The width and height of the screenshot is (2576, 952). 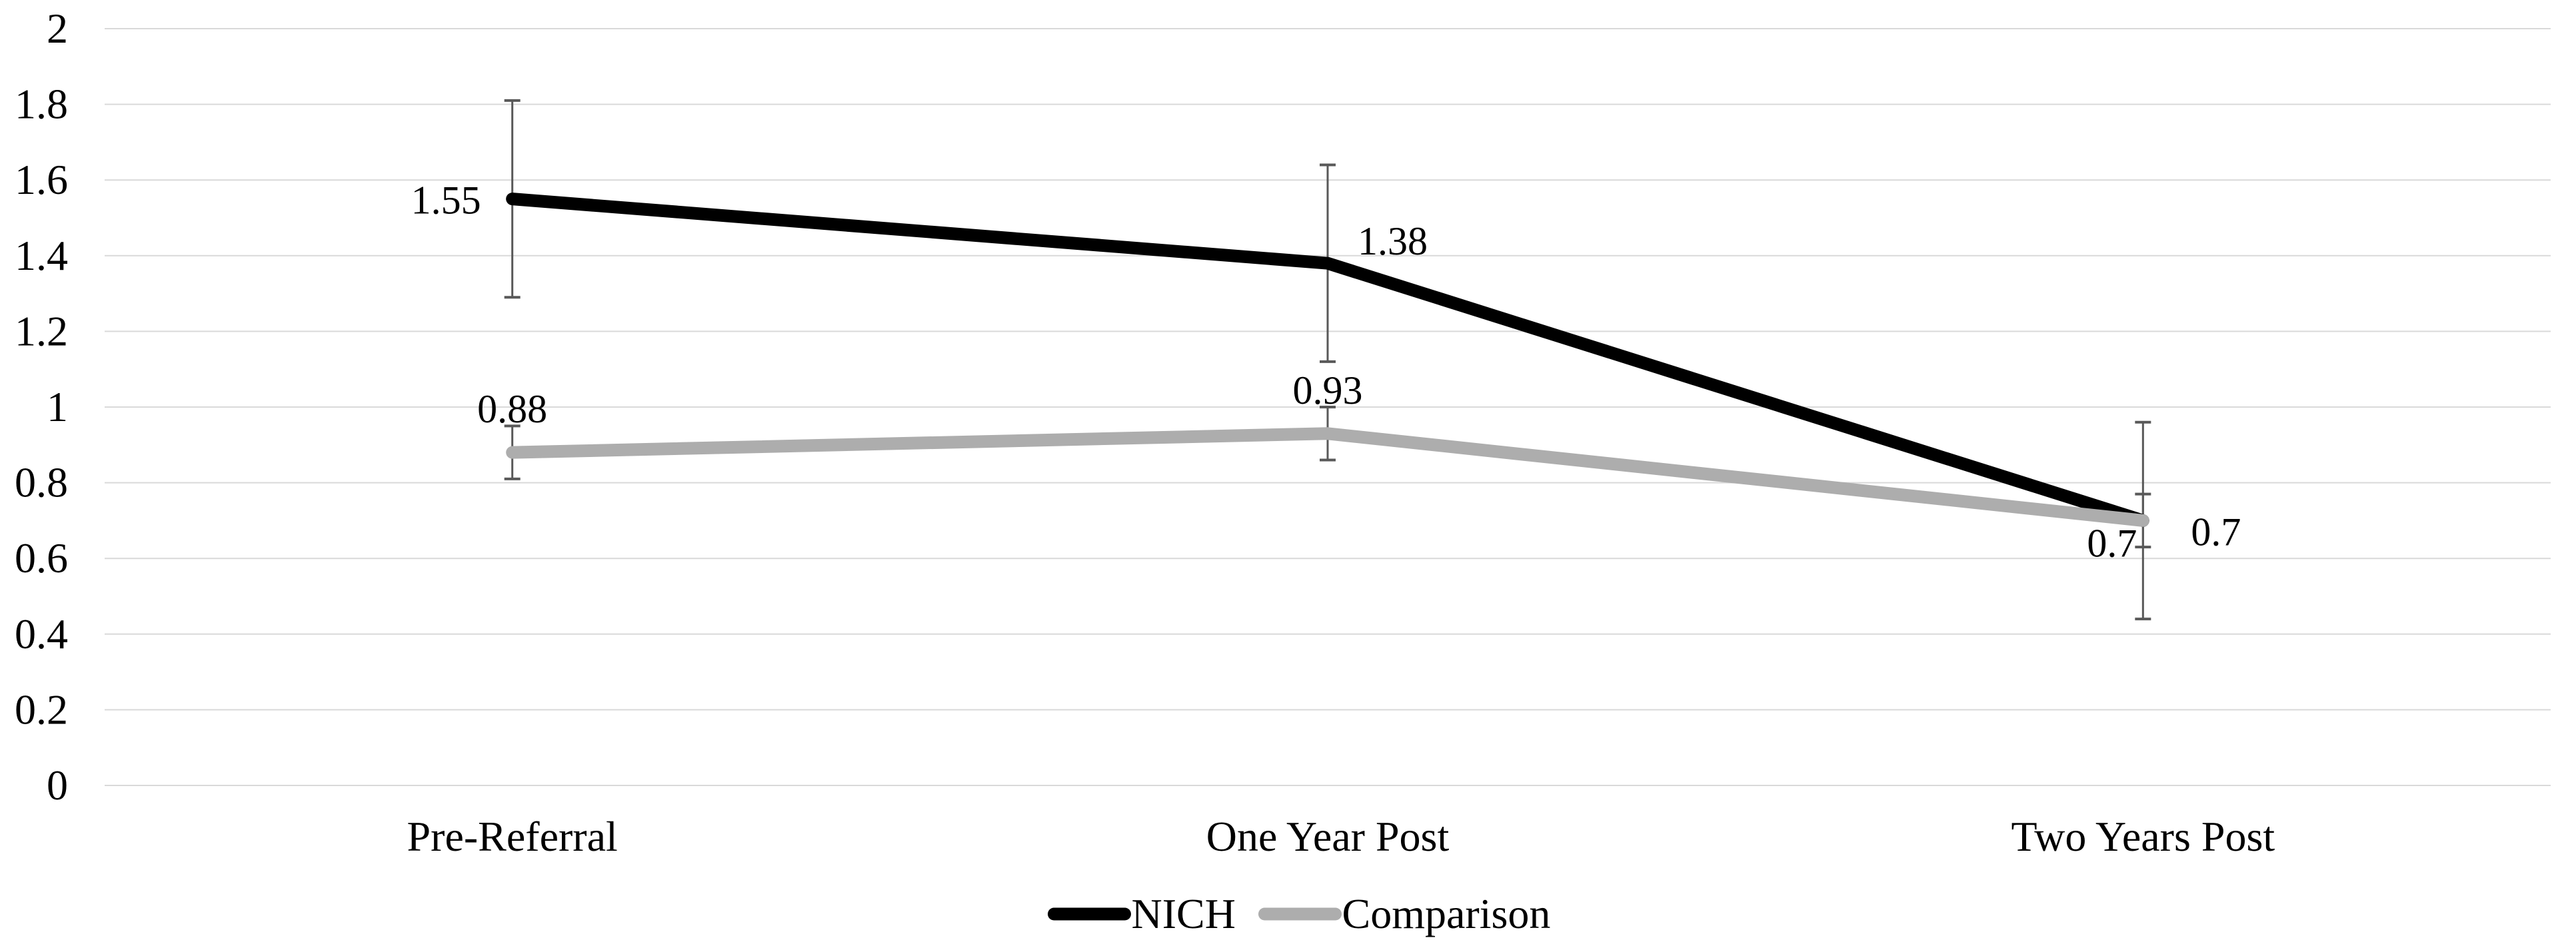 I want to click on y-axis-tick-label: 1.6, so click(x=42, y=179).